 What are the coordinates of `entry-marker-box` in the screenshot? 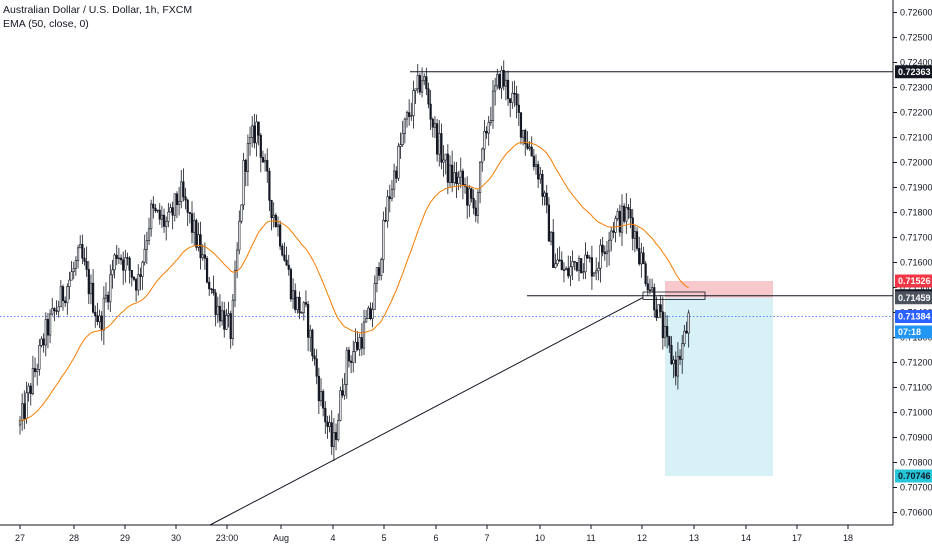 It's located at (674, 295).